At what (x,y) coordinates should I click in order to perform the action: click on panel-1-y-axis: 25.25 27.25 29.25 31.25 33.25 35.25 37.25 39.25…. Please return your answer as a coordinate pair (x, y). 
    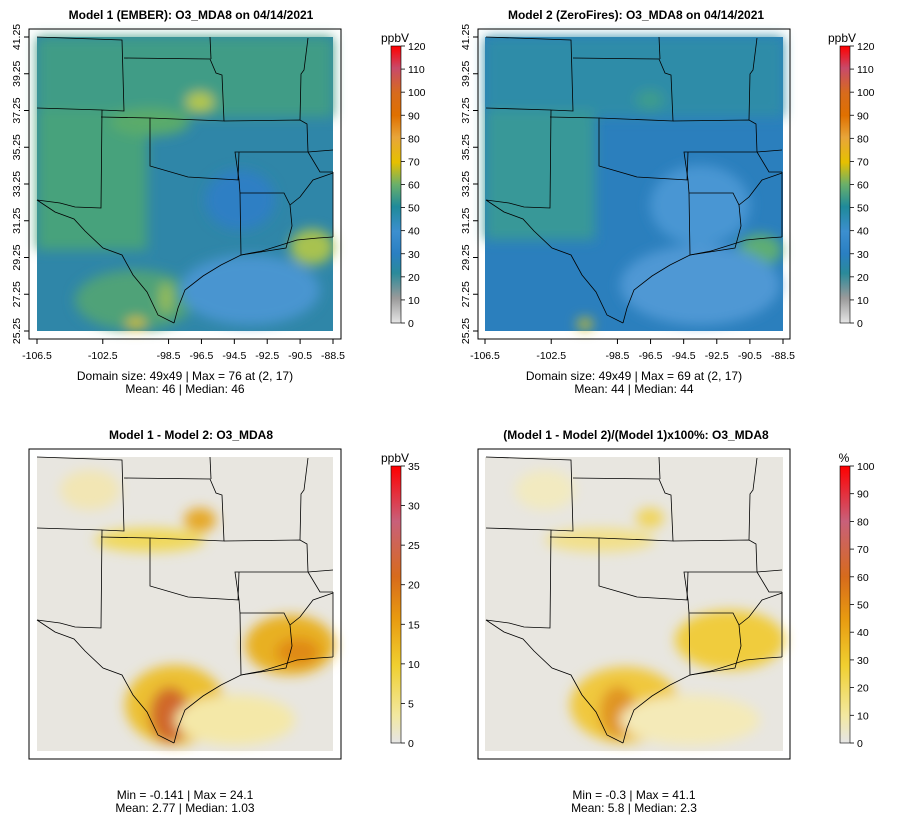
    Looking at the image, I should click on (20, 184).